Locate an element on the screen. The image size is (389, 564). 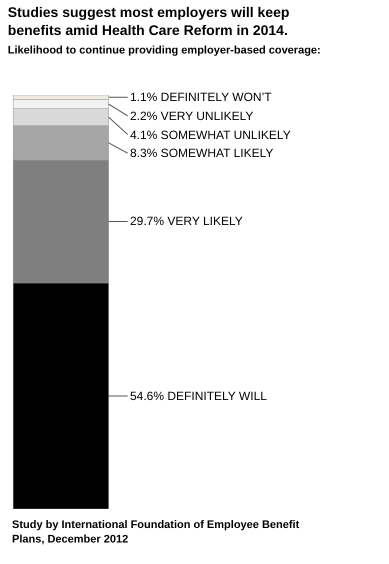
text: Likelihood to continue providing employer-based coverage: is located at coordinates (164, 50).